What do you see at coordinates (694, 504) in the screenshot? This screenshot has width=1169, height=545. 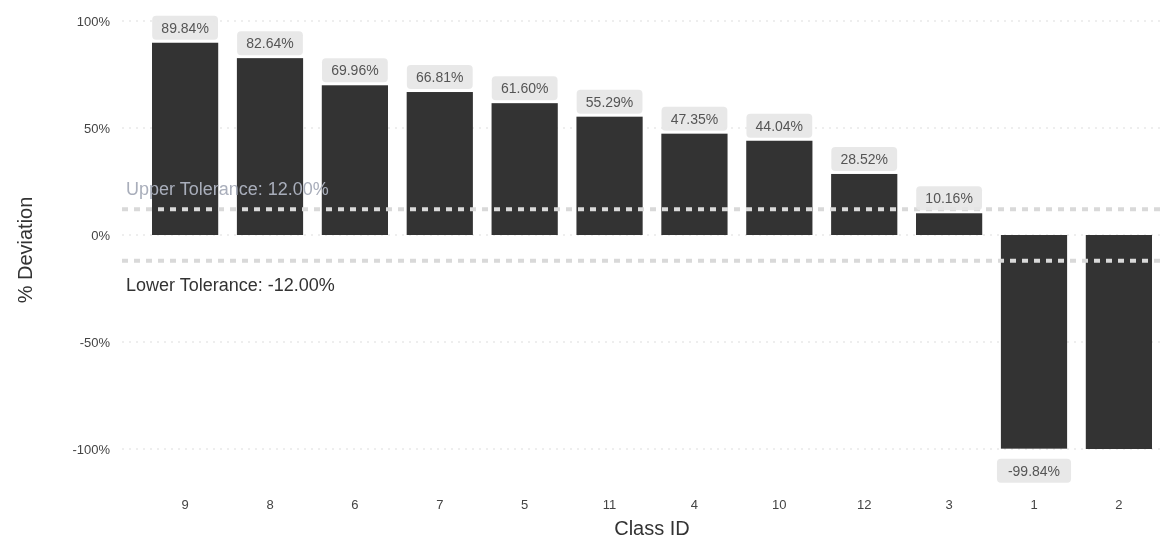 I see `x-tick-label: 4` at bounding box center [694, 504].